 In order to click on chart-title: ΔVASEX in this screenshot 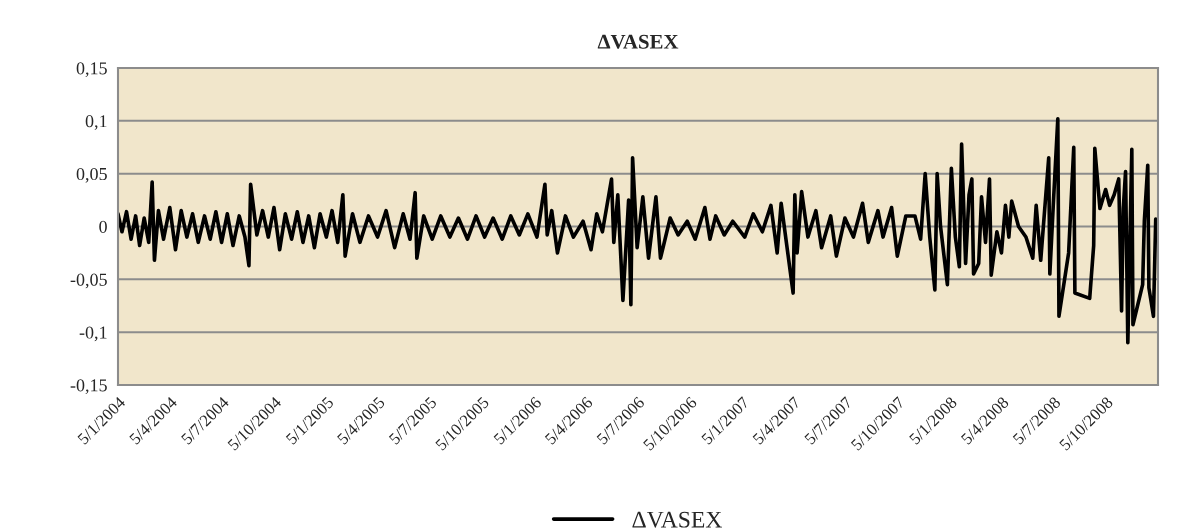, I will do `click(638, 41)`.